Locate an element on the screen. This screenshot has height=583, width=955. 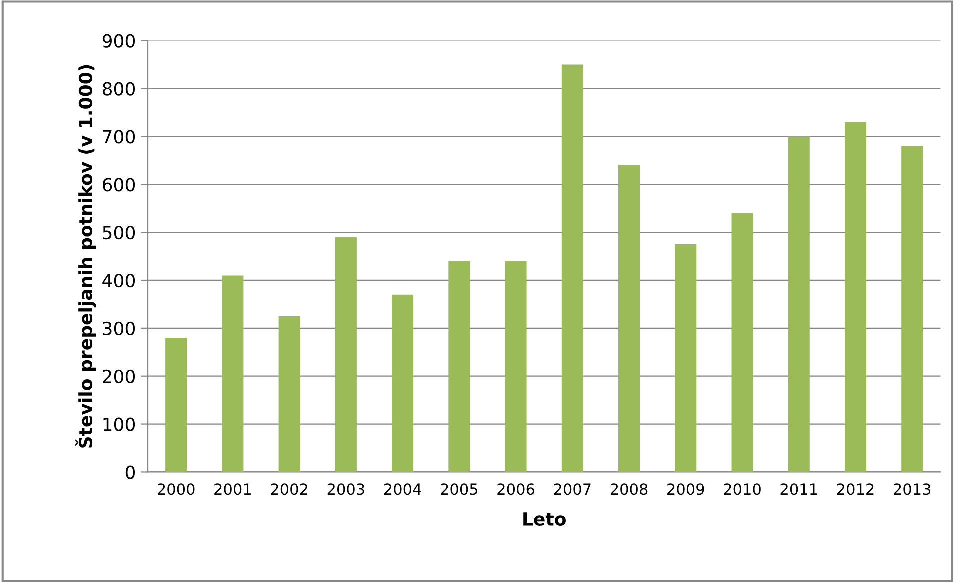
y-tick-label: 500 is located at coordinates (119, 233).